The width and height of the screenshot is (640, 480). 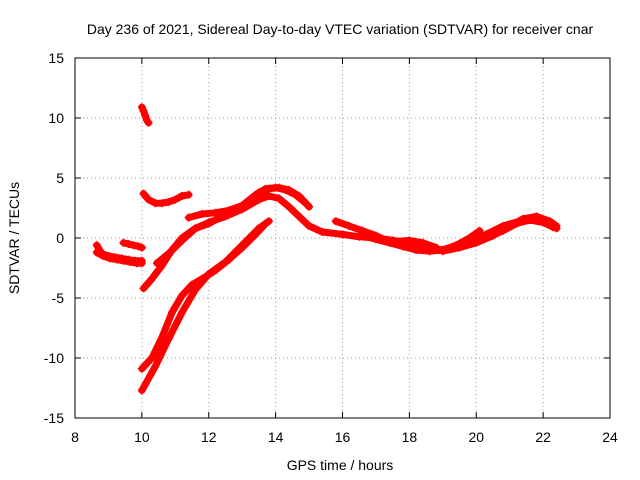 I want to click on x-tick-label: 24, so click(x=610, y=437).